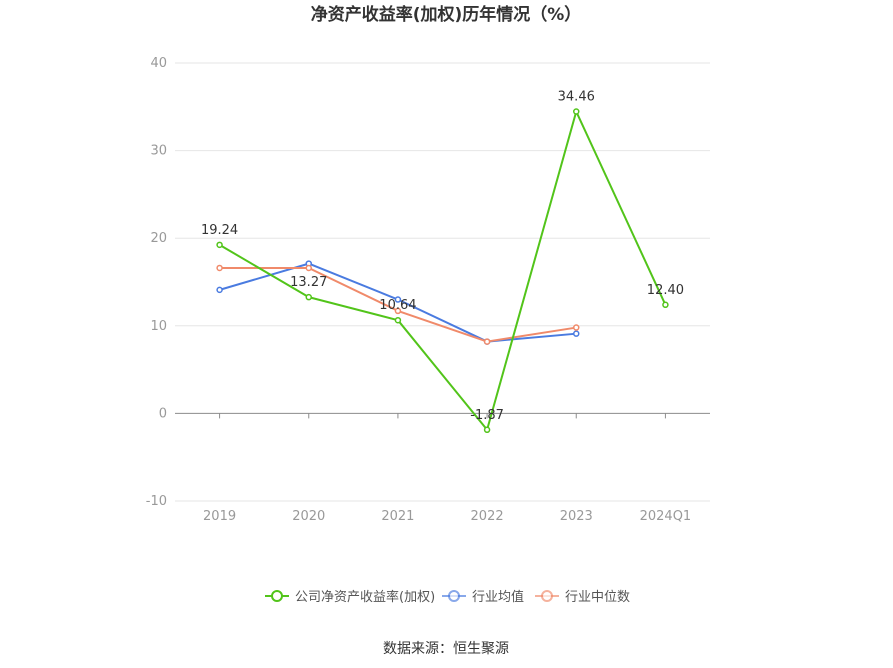 This screenshot has height=668, width=893. I want to click on y-tick-label: 20, so click(158, 238).